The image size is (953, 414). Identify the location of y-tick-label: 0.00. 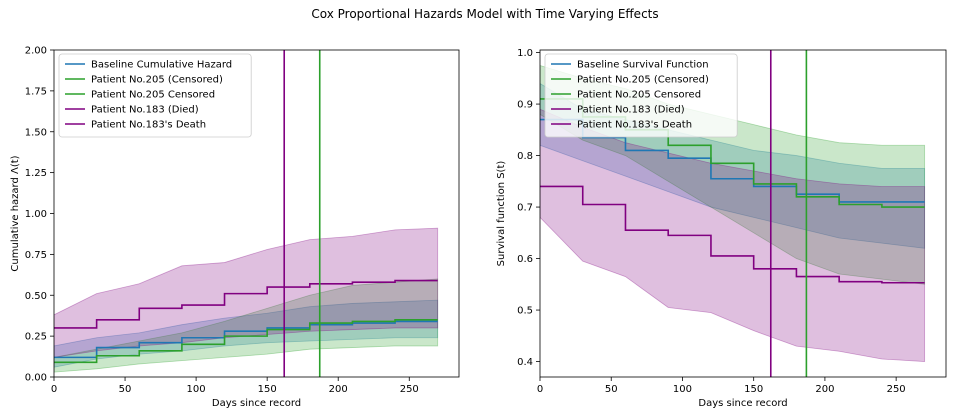
(36, 378).